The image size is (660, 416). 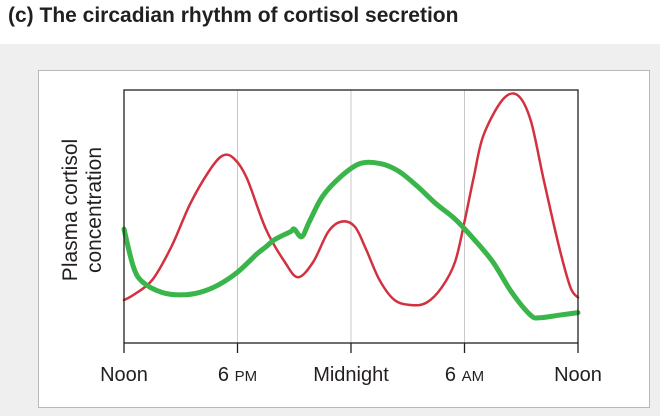 What do you see at coordinates (70, 210) in the screenshot?
I see `y-axis-label-line-1: Plasma cortisol` at bounding box center [70, 210].